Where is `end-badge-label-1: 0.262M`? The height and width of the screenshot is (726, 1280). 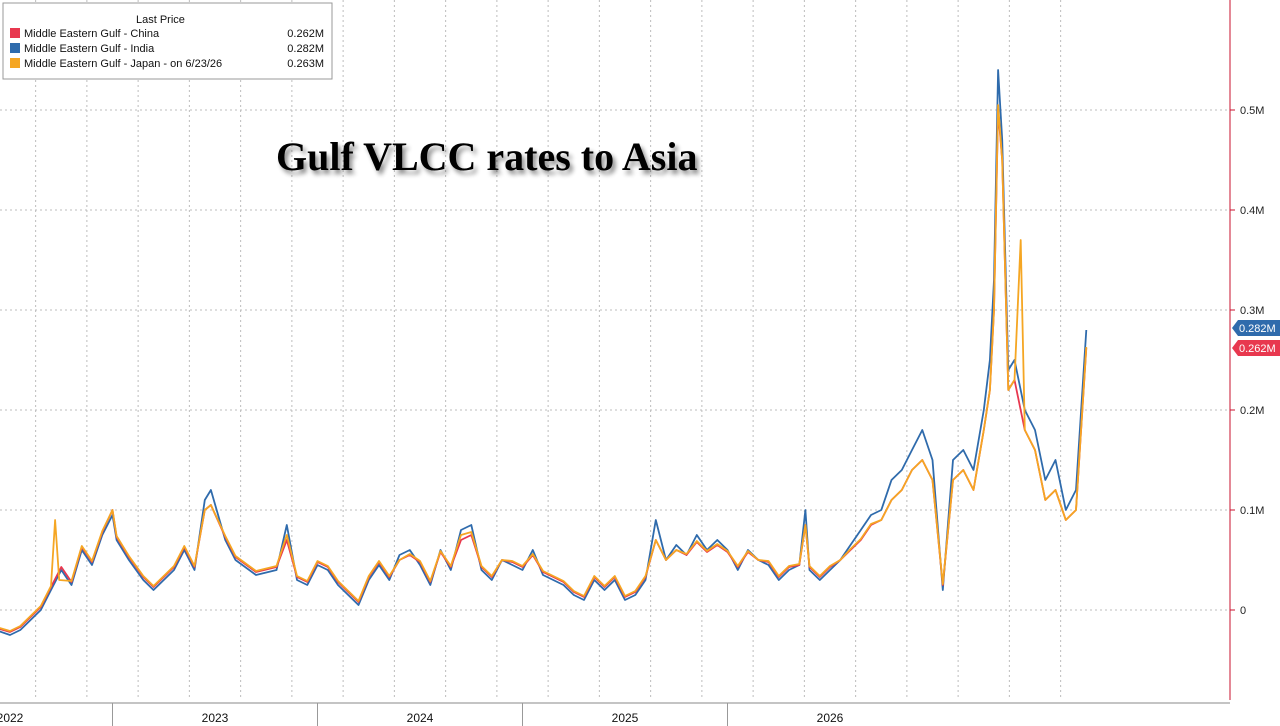 end-badge-label-1: 0.262M is located at coordinates (1257, 349).